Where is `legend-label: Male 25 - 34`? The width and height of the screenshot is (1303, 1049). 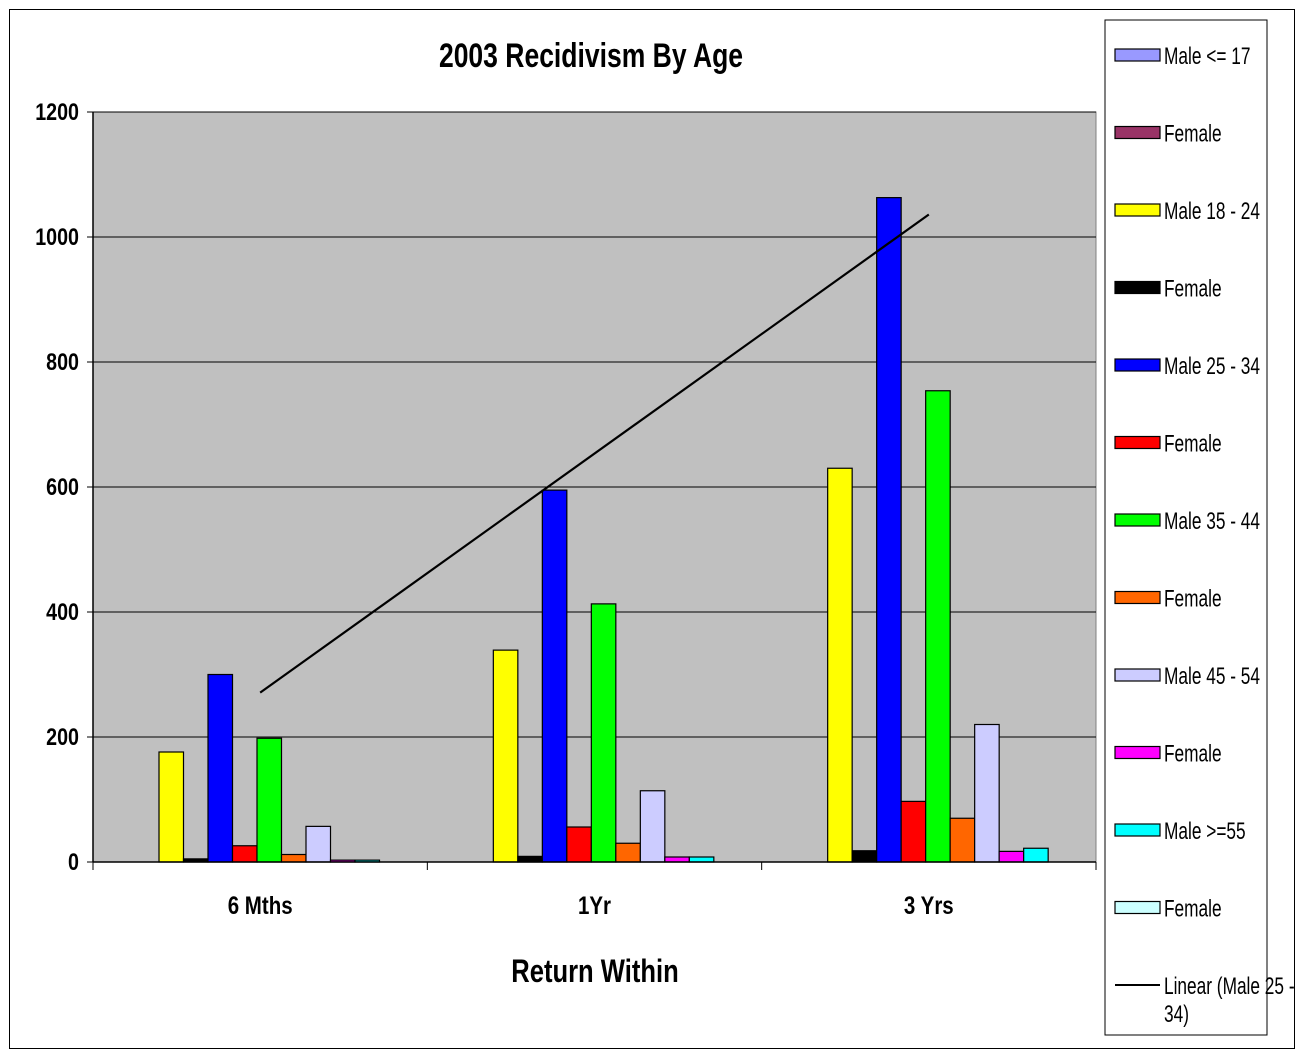 legend-label: Male 25 - 34 is located at coordinates (1212, 366).